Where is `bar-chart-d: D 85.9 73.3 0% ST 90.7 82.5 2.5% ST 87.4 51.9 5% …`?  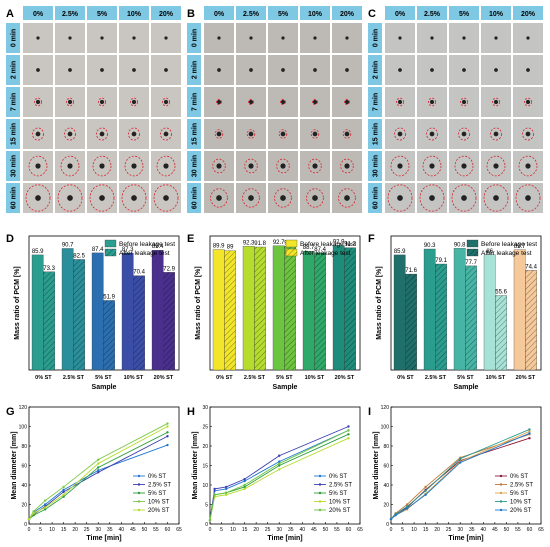 bar-chart-d: D 85.9 73.3 0% ST 90.7 82.5 2.5% ST 87.4 51.9 5% … is located at coordinates (93, 312).